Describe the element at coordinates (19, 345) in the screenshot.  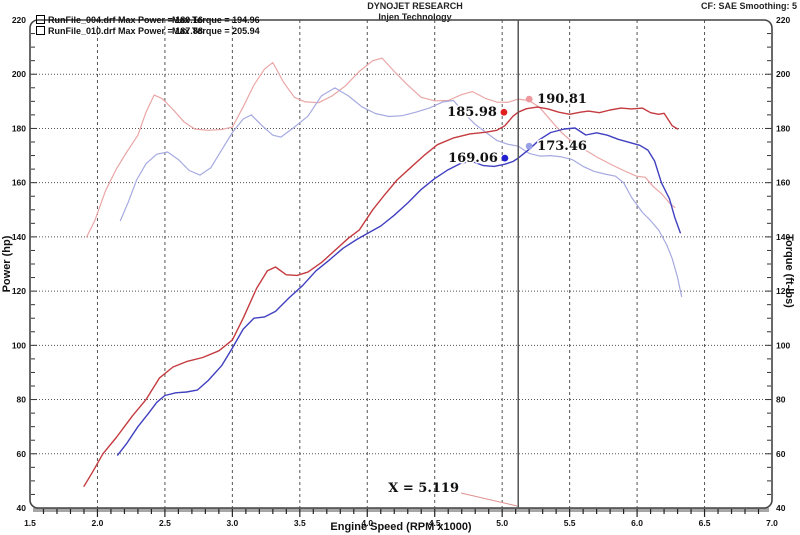
I see `y-tick-label-left: 100` at that location.